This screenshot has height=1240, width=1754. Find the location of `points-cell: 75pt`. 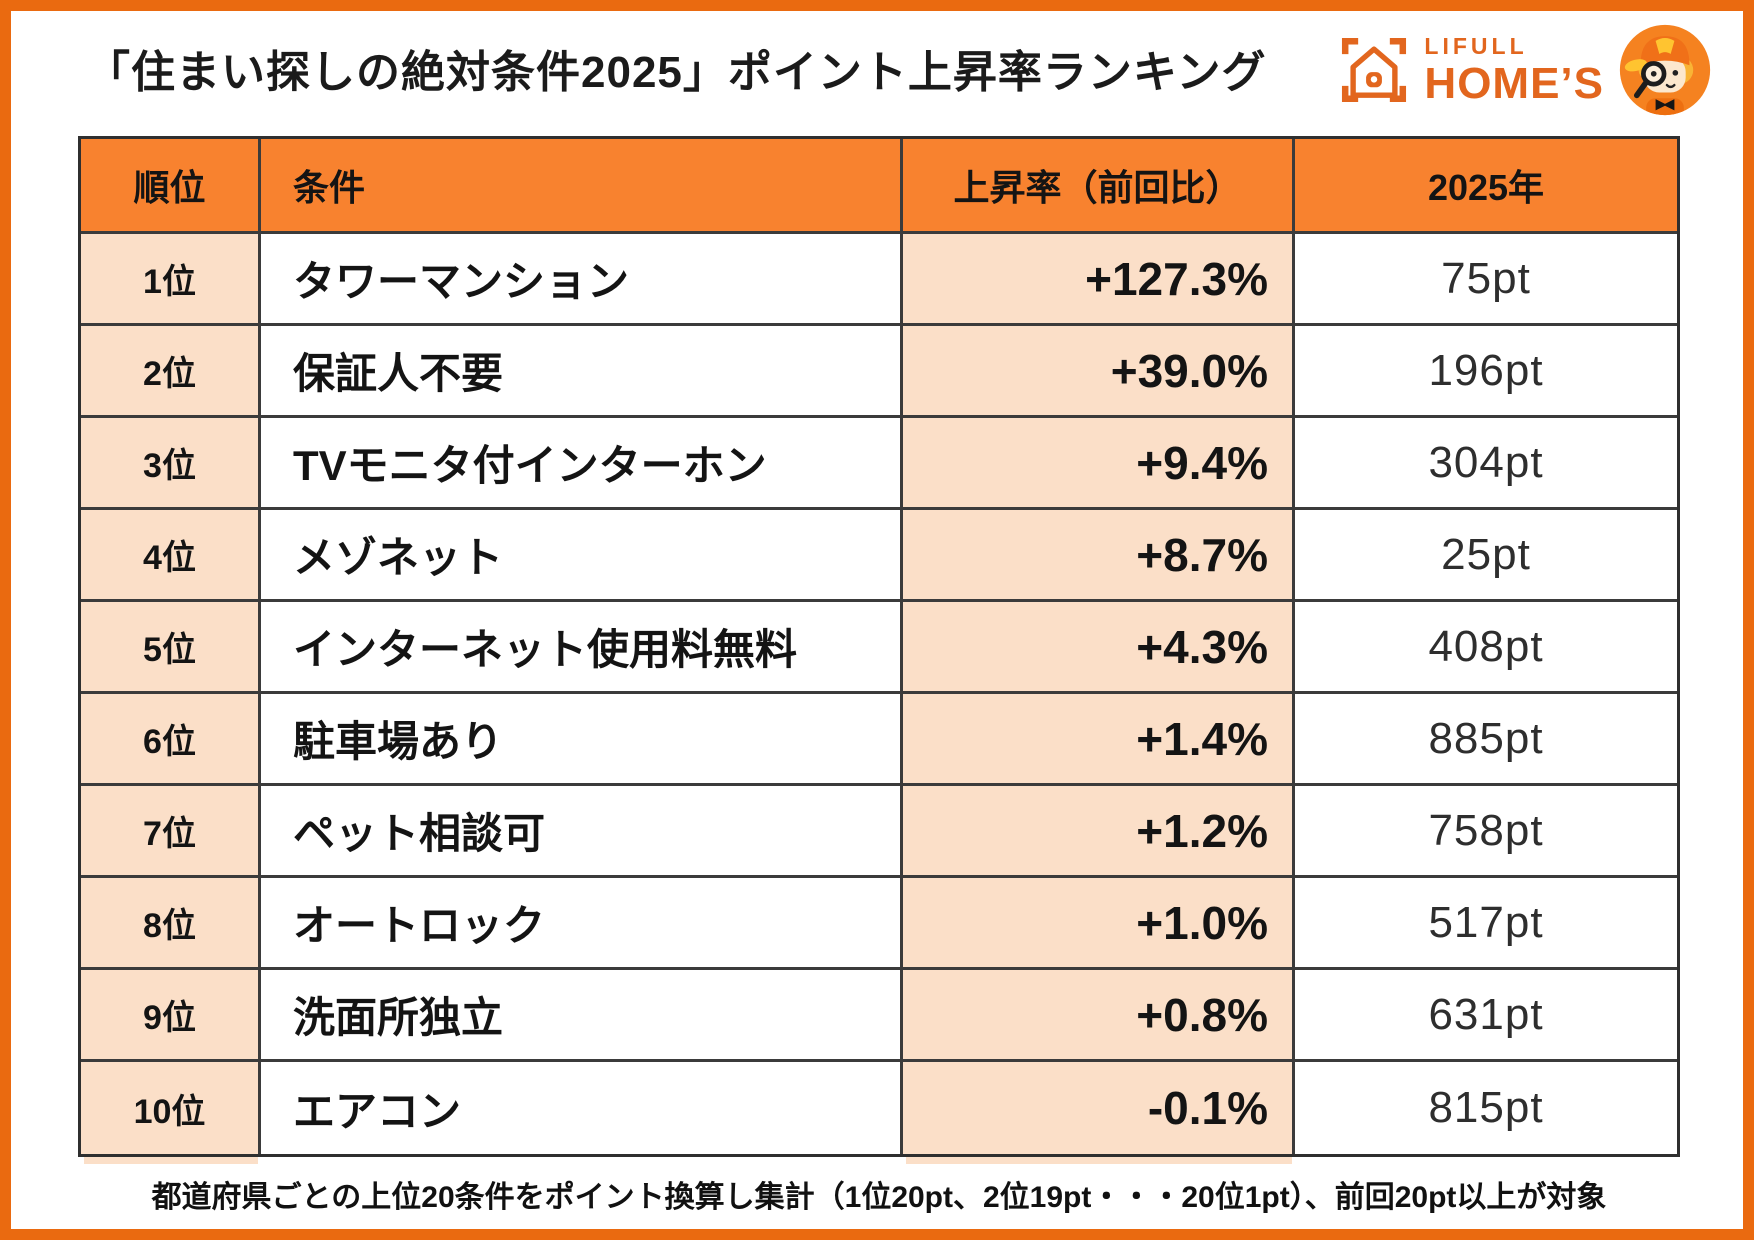

points-cell: 75pt is located at coordinates (1486, 280).